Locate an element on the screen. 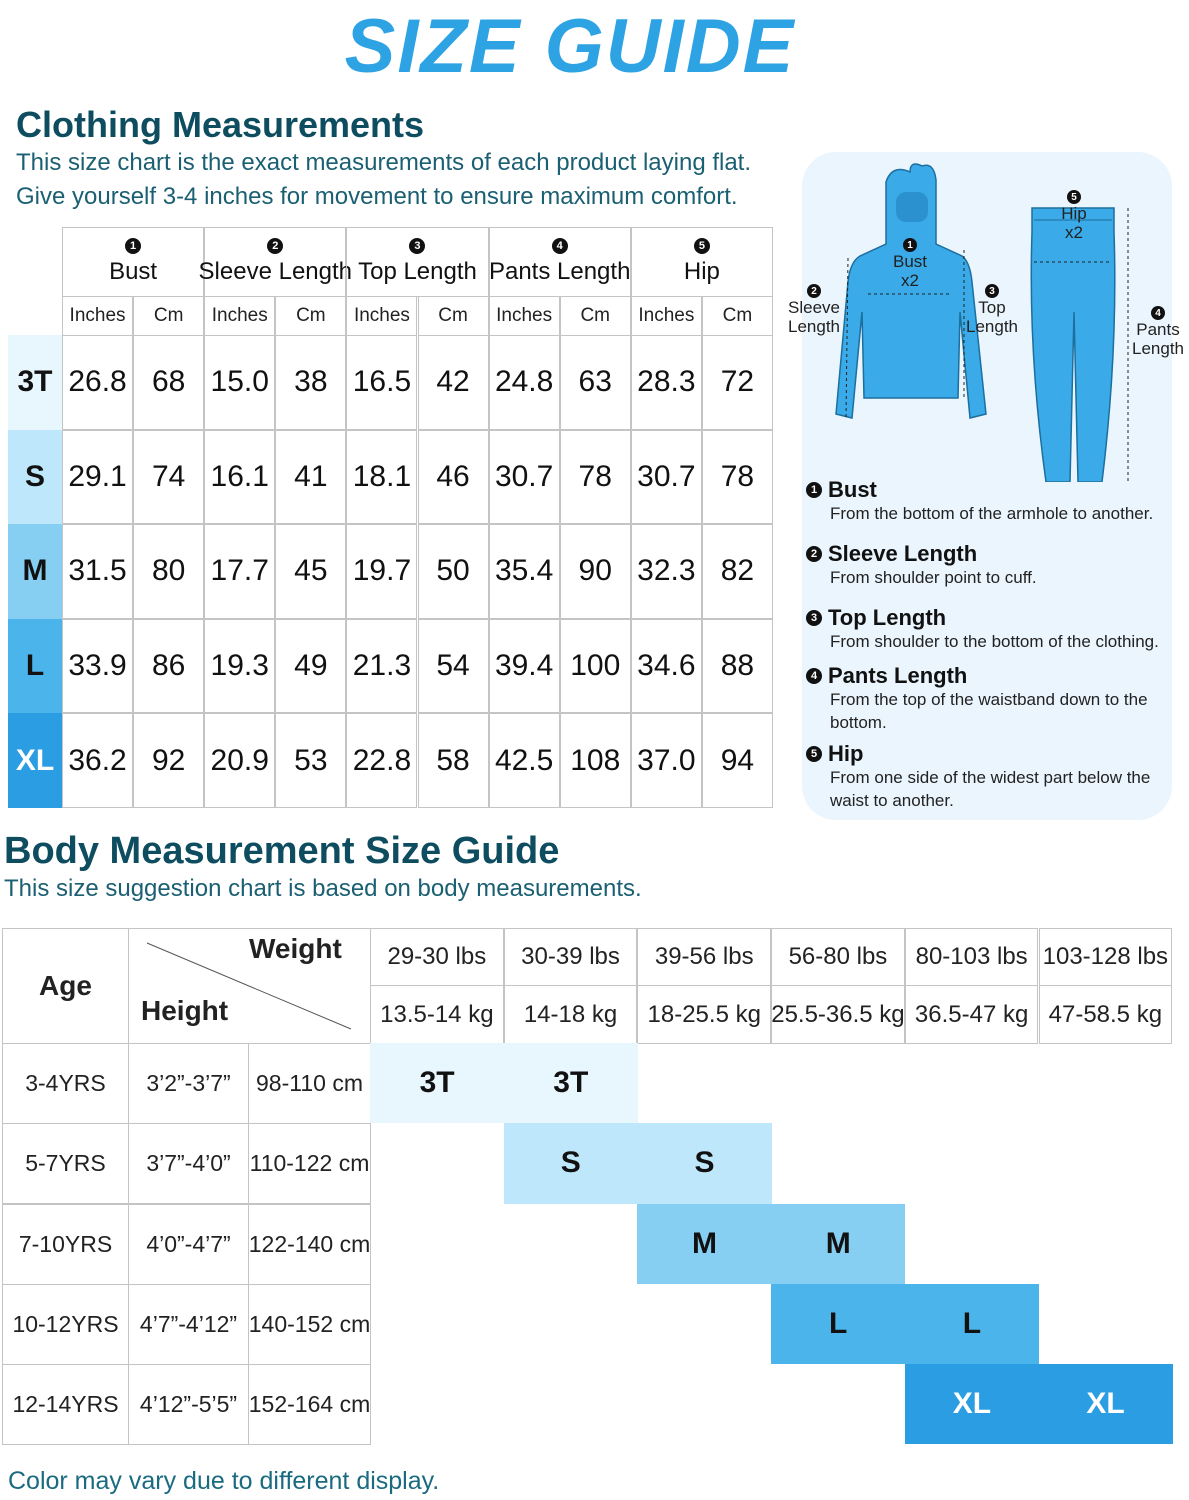 This screenshot has width=1189, height=1500. measure-value: 37.0 is located at coordinates (666, 760).